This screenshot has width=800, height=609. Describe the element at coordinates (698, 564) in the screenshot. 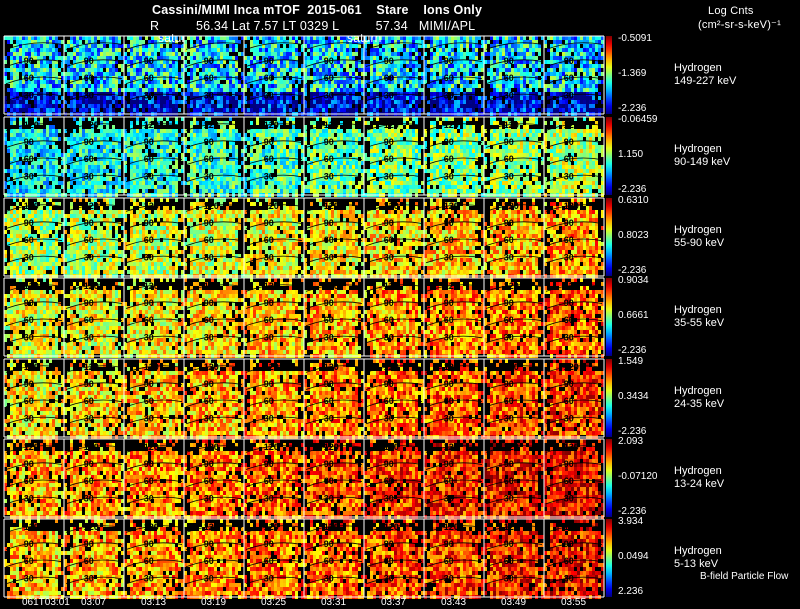

I see `channel-energy: 5-13 keV` at that location.